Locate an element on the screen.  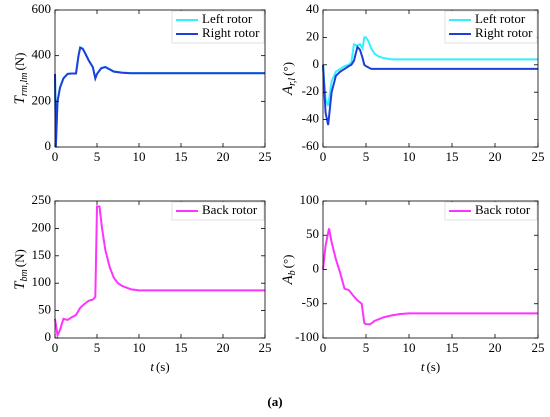
y-axis-label: Ab (°) is located at coordinates (289, 269).